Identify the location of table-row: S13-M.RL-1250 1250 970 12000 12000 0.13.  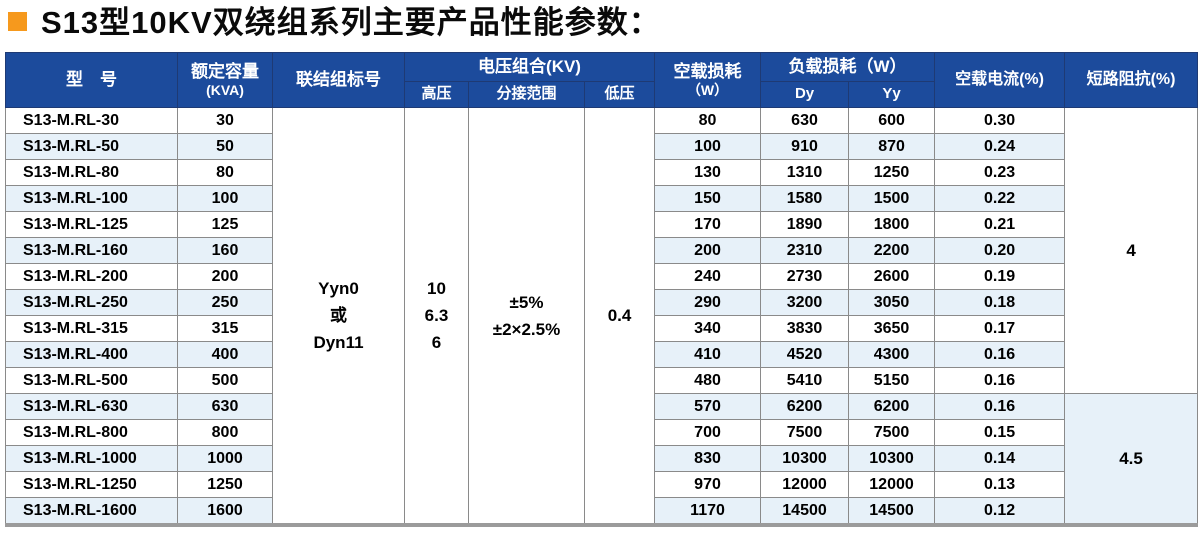
(601, 484).